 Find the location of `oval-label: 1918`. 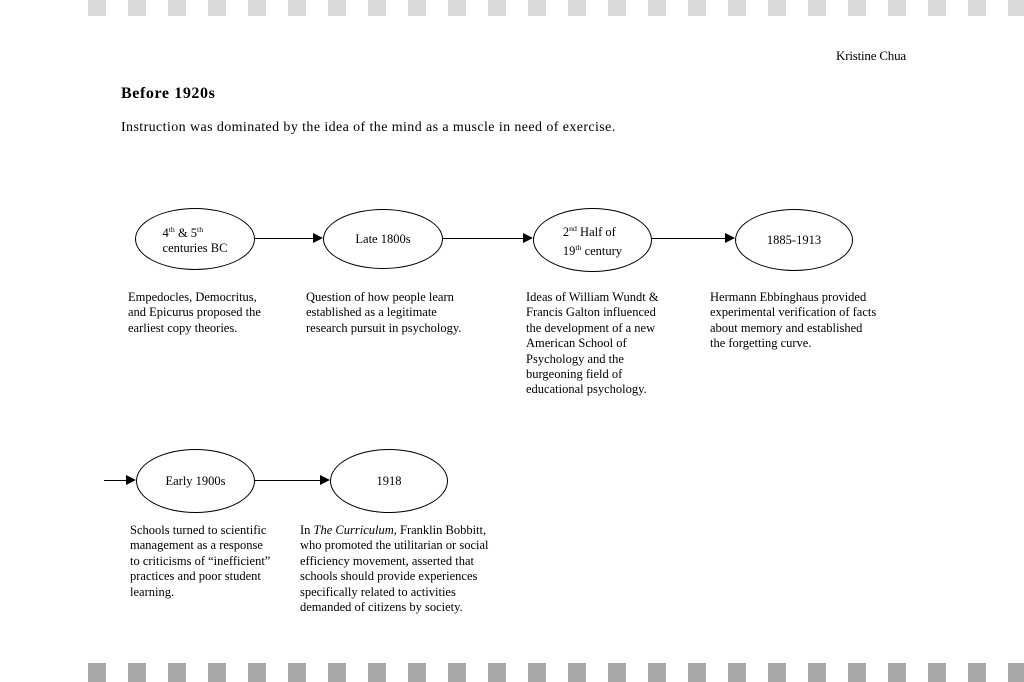

oval-label: 1918 is located at coordinates (389, 480).